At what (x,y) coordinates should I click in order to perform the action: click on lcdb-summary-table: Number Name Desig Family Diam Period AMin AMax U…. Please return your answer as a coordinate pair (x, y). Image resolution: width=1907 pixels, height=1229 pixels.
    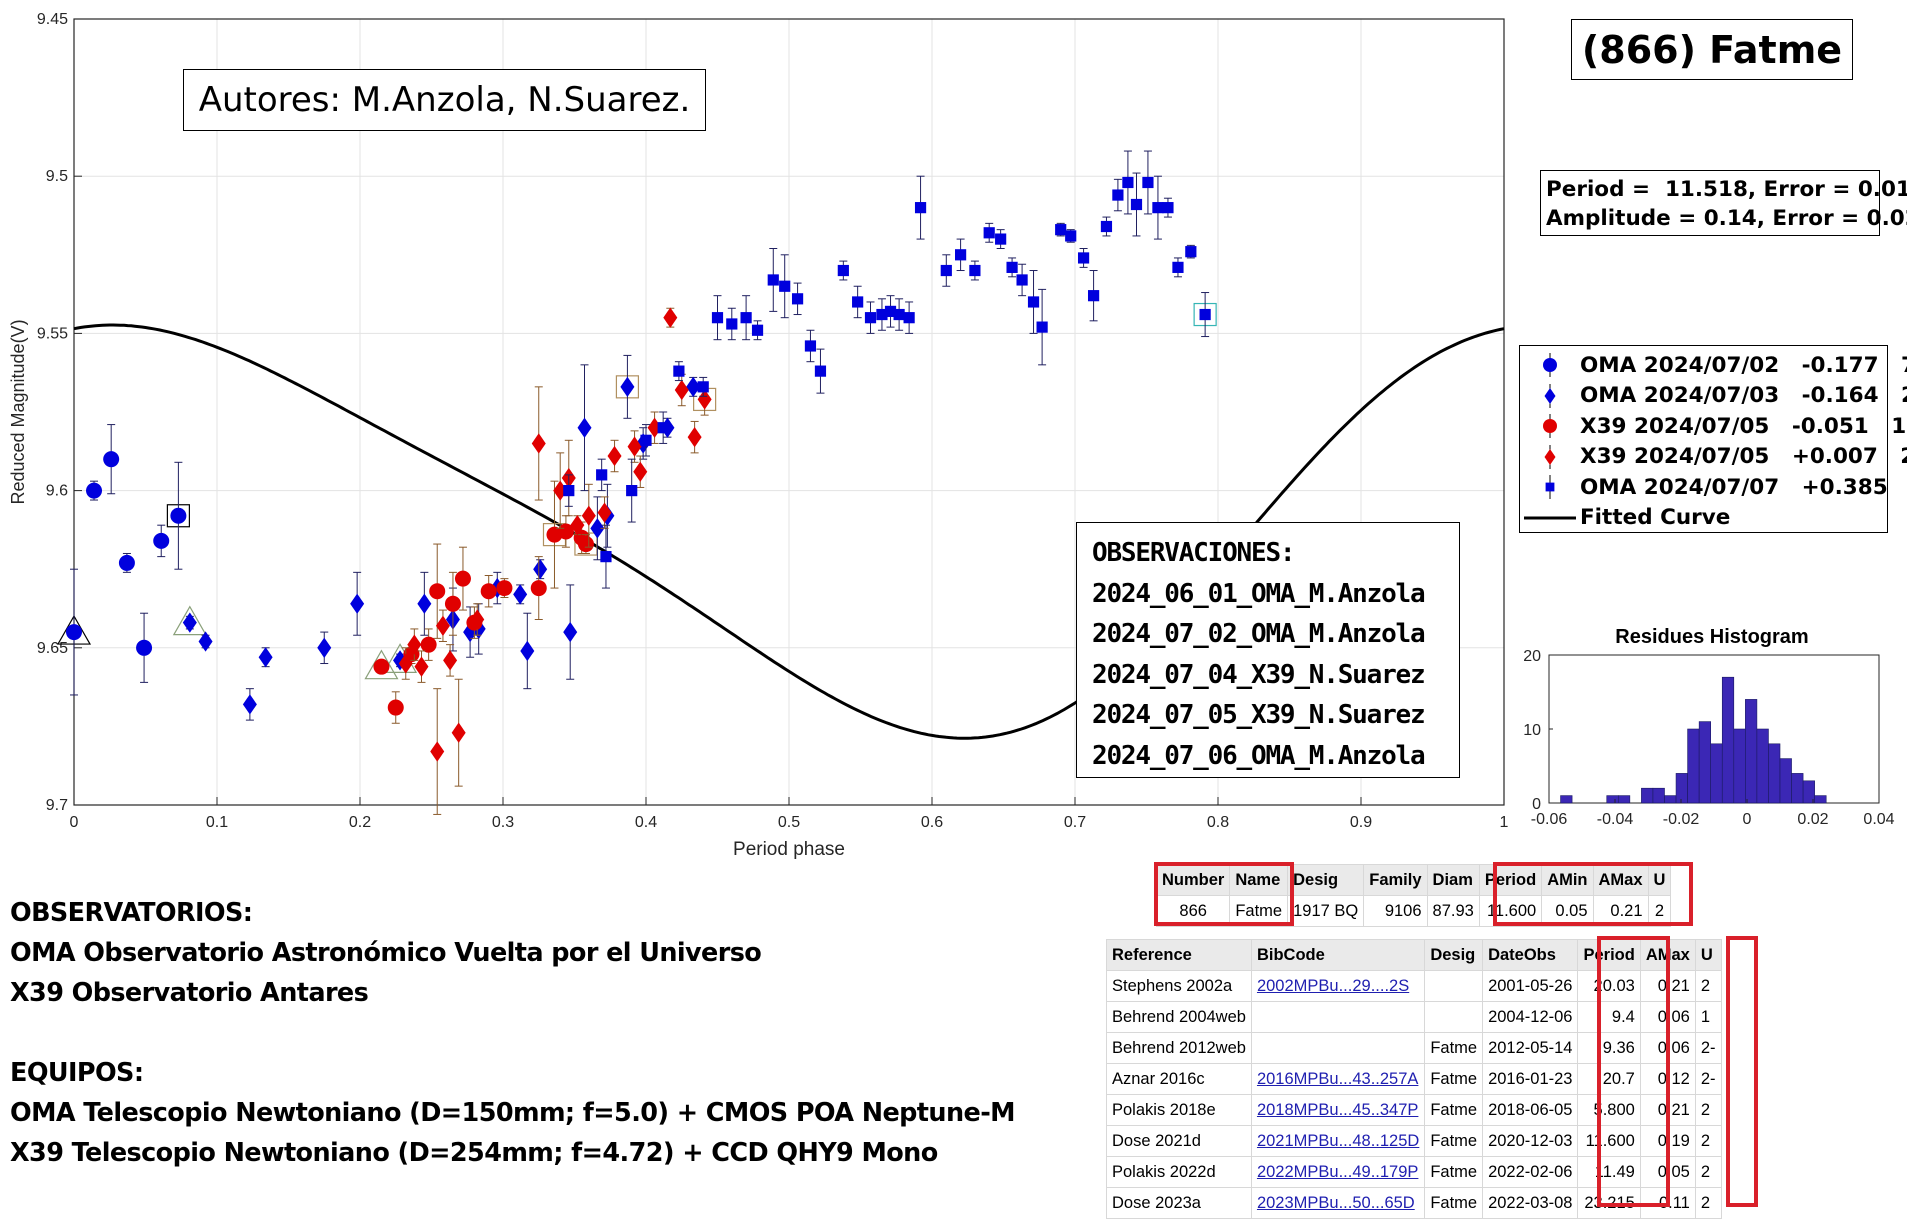
    Looking at the image, I should click on (1413, 895).